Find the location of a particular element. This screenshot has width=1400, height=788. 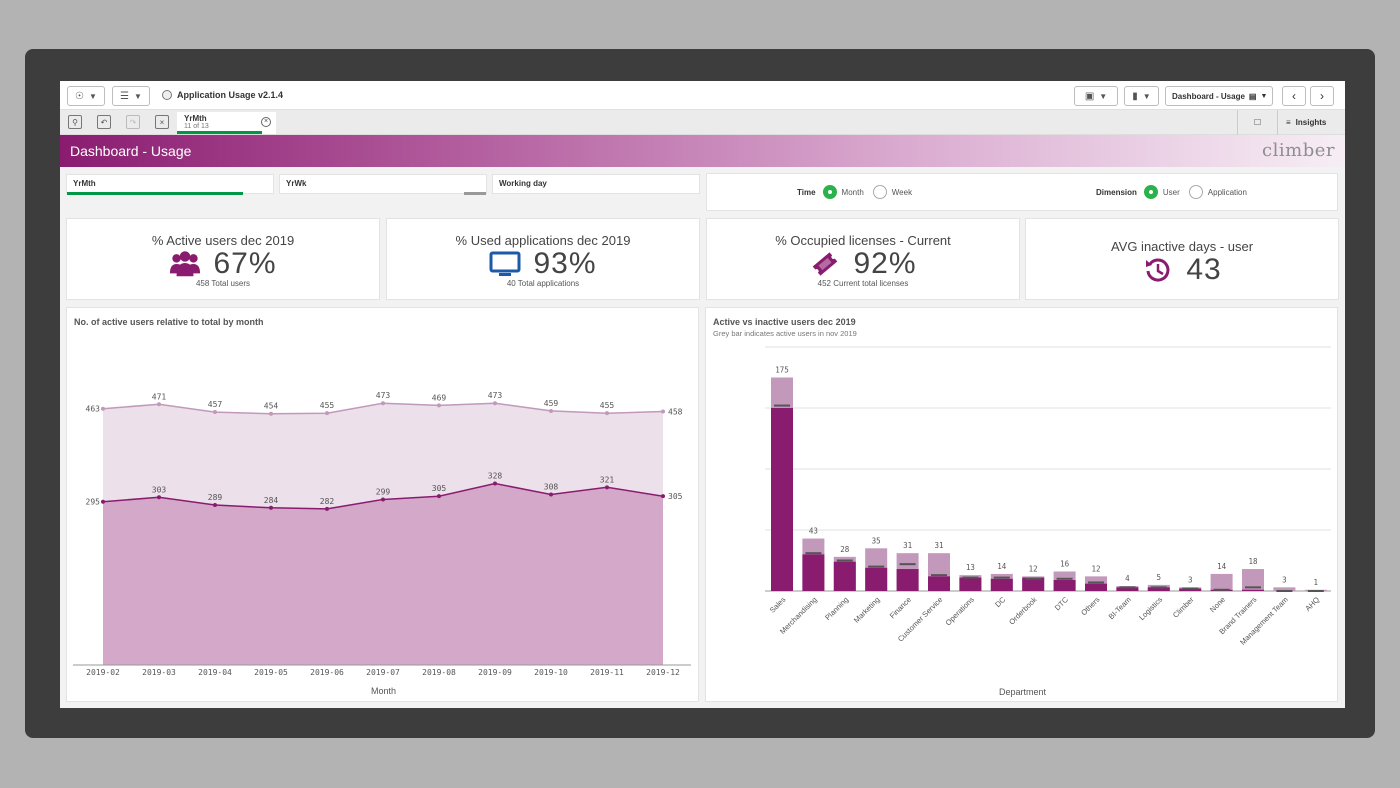

radio-week is located at coordinates (879, 192).